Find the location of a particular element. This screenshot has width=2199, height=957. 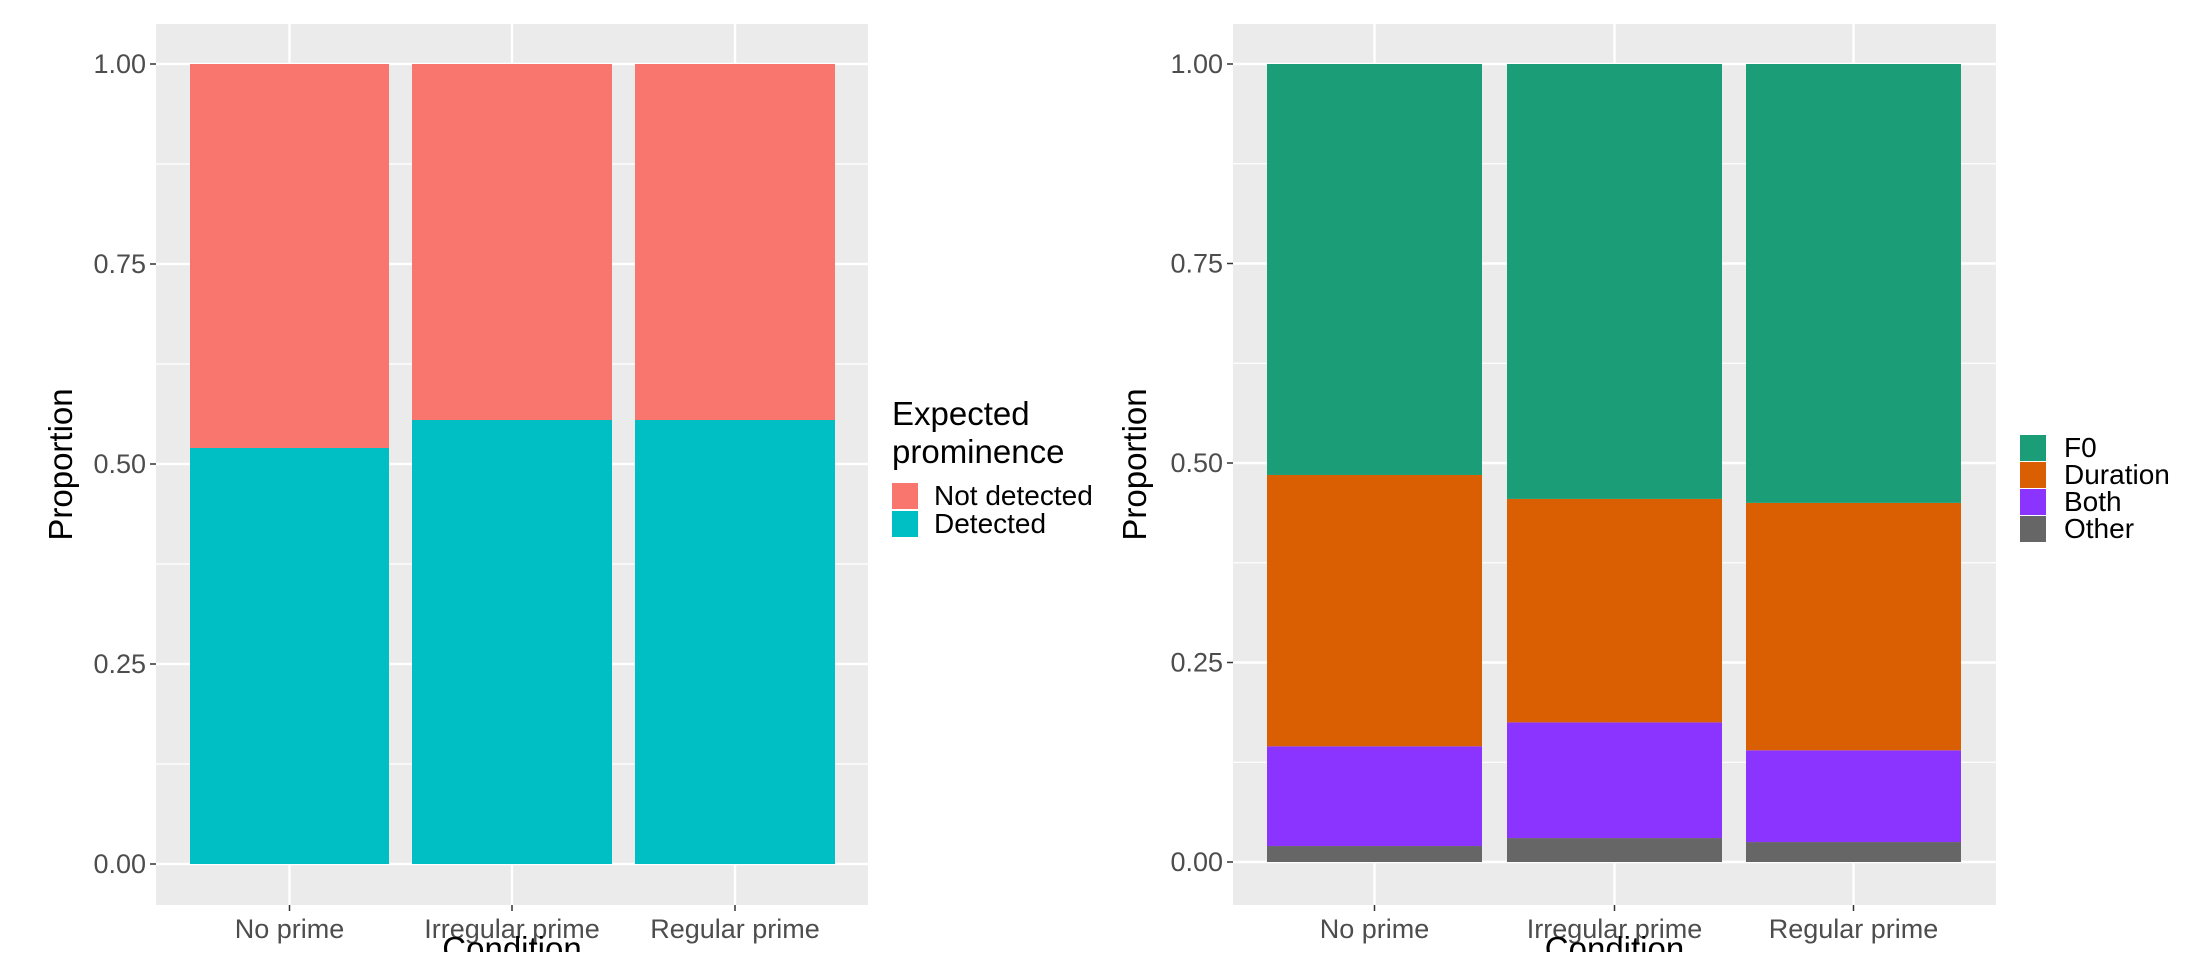

legend-title: Expected is located at coordinates (961, 413).